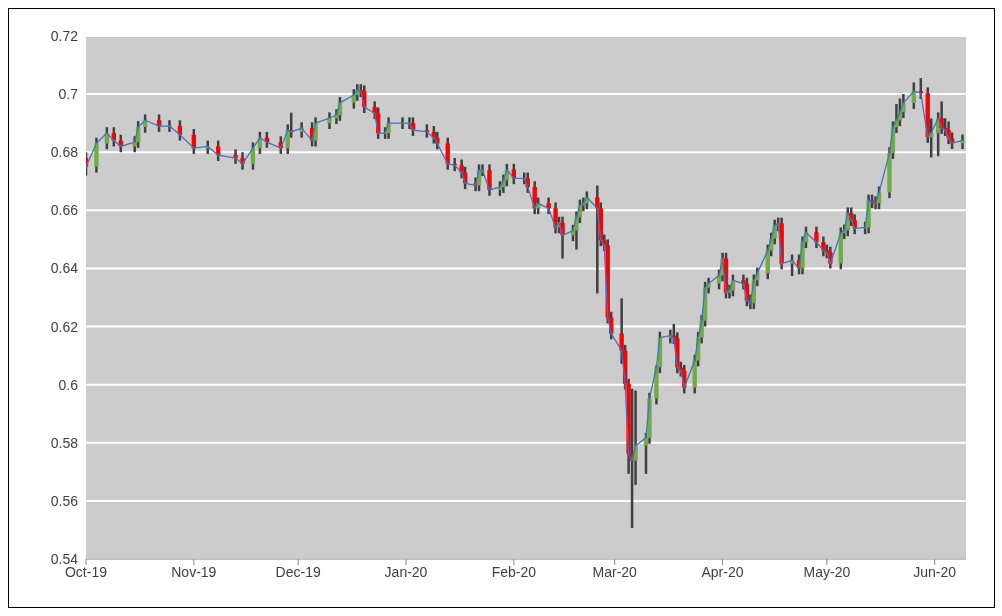 This screenshot has height=616, width=1002. What do you see at coordinates (64, 35) in the screenshot?
I see `y-tick-label: 0.72` at bounding box center [64, 35].